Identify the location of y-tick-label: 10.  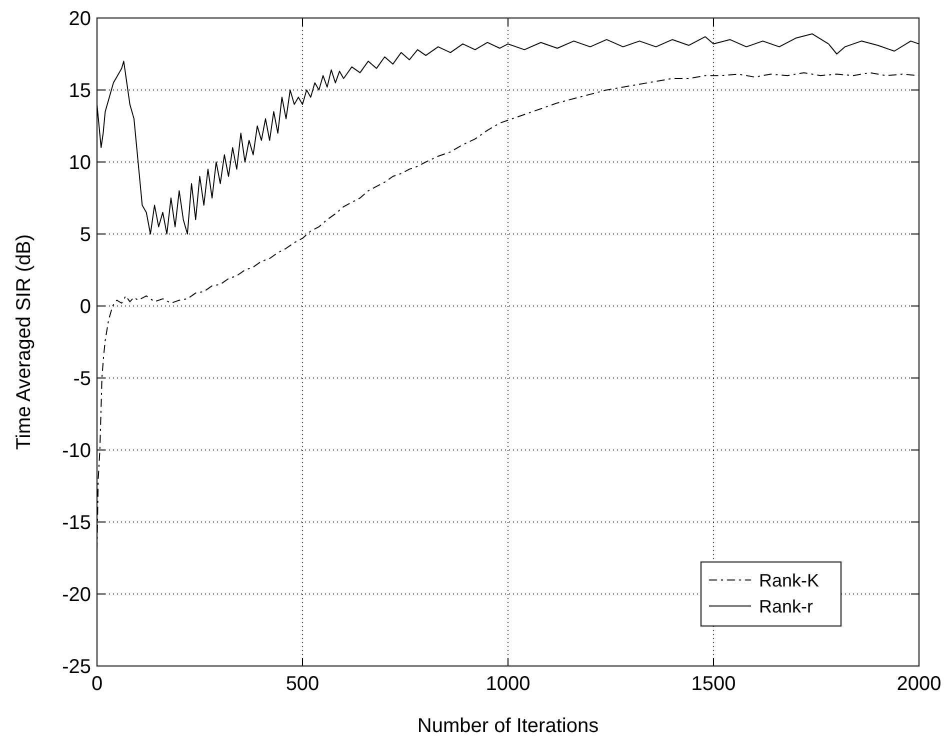
(79, 163).